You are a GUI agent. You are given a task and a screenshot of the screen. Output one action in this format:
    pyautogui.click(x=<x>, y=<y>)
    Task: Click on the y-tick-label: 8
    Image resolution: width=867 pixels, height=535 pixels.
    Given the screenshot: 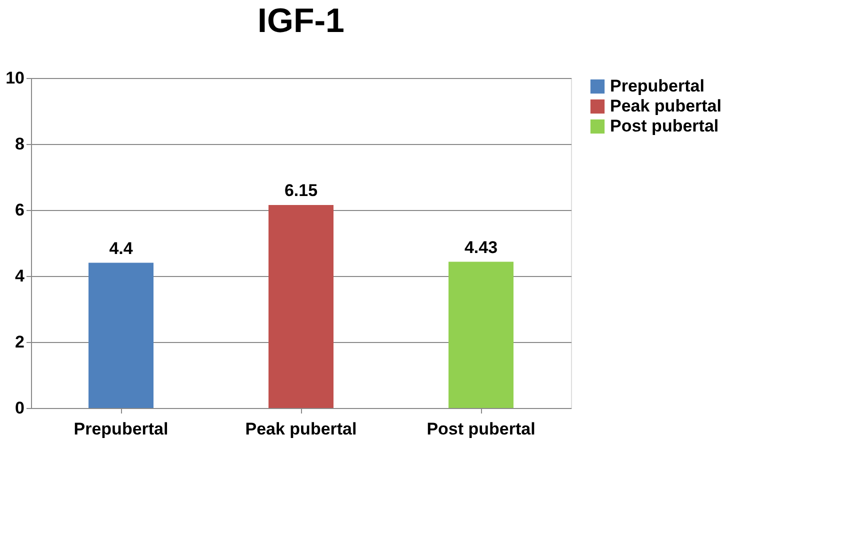 What is the action you would take?
    pyautogui.click(x=19, y=144)
    